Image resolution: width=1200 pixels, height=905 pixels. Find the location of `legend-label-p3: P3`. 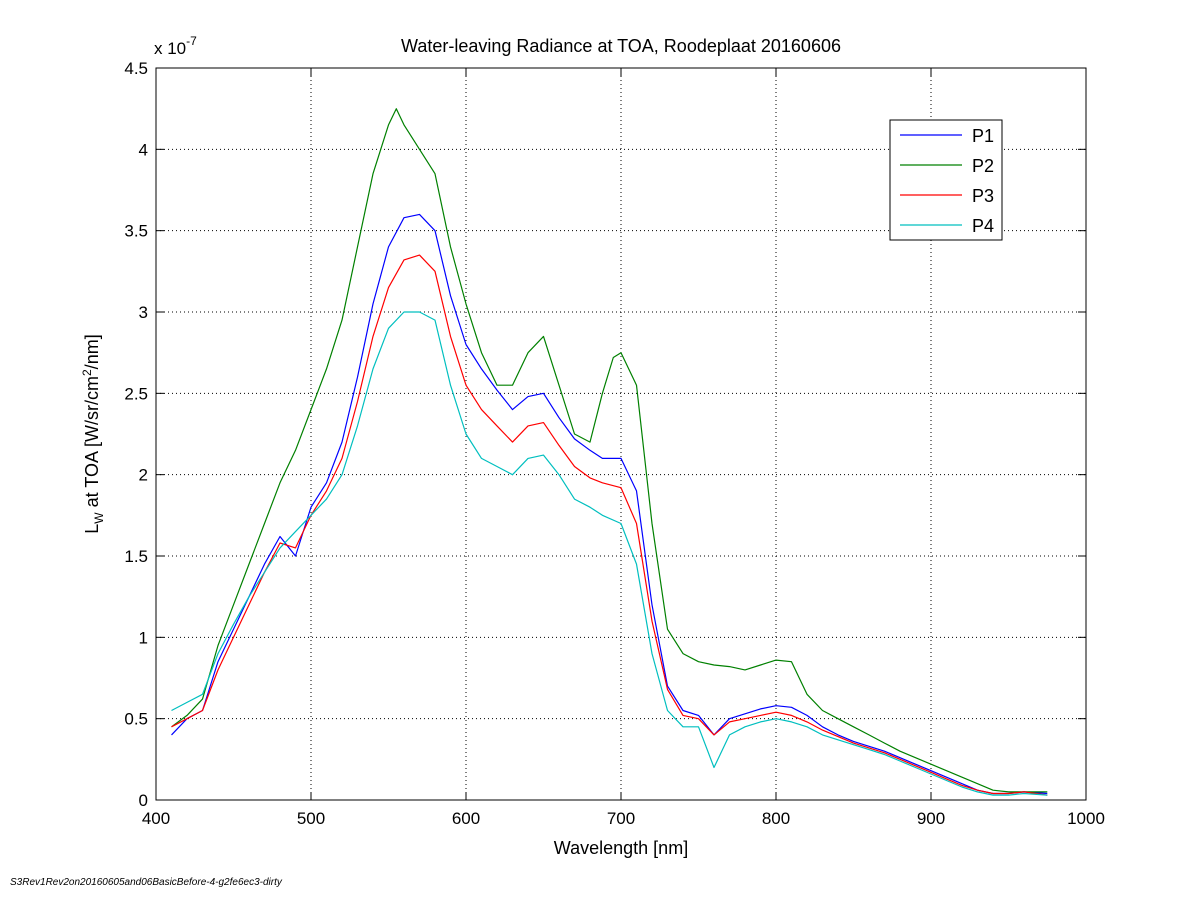

legend-label-p3: P3 is located at coordinates (983, 196).